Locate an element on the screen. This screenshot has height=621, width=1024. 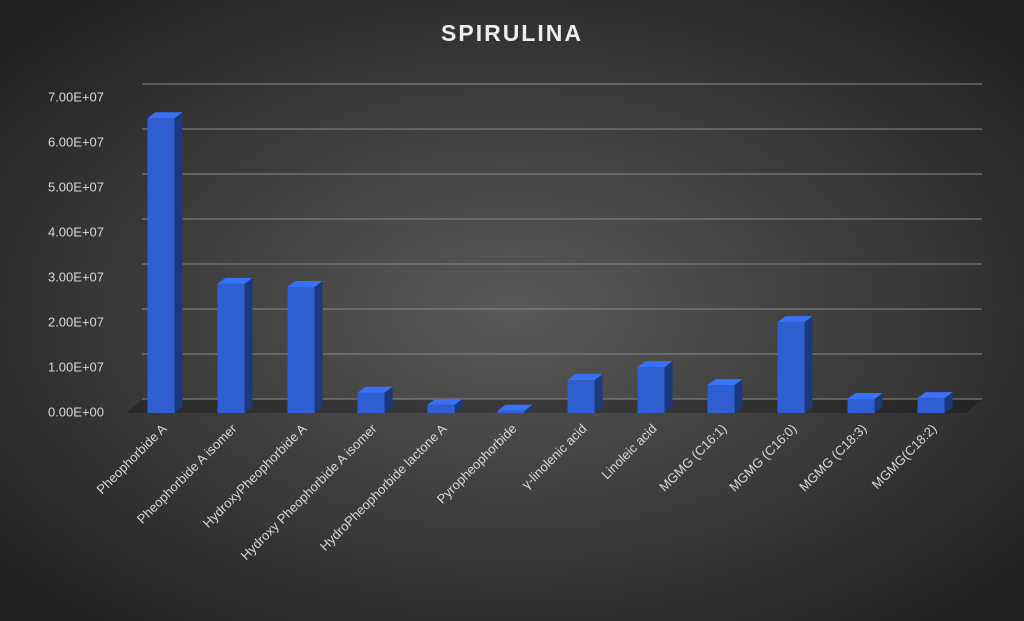
y-tick-label: 4.00E+07 is located at coordinates (76, 231).